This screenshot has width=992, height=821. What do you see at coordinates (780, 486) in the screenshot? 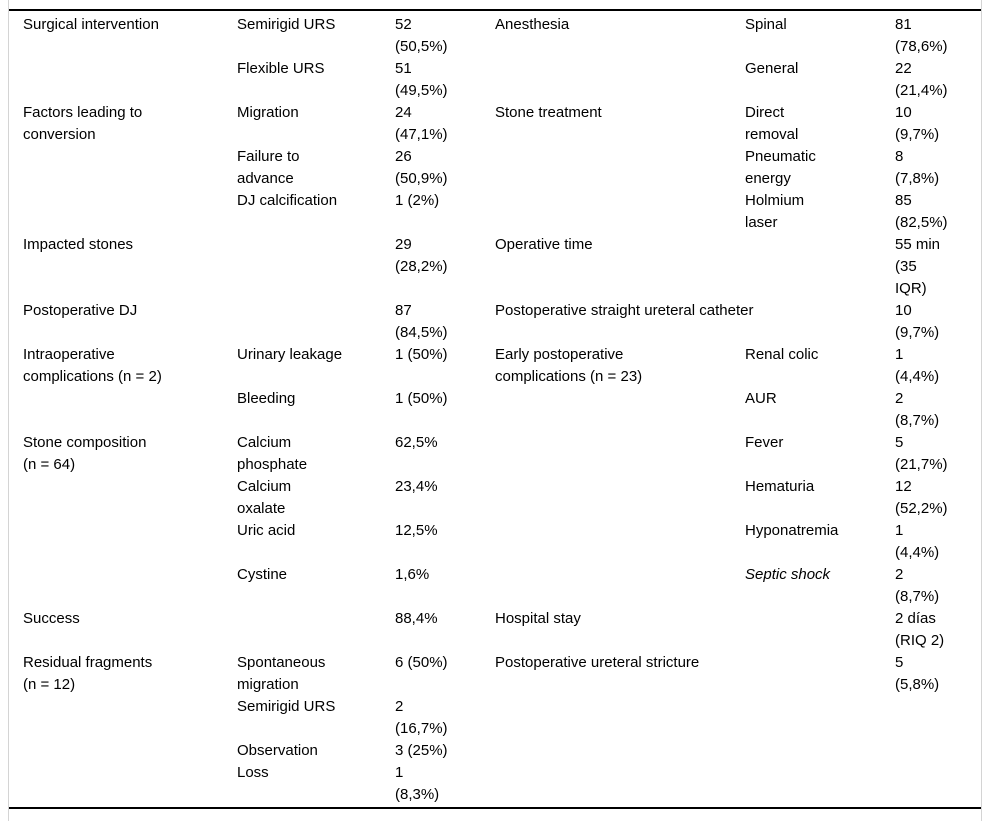
I see `cell-subcategory: Hematuria` at bounding box center [780, 486].